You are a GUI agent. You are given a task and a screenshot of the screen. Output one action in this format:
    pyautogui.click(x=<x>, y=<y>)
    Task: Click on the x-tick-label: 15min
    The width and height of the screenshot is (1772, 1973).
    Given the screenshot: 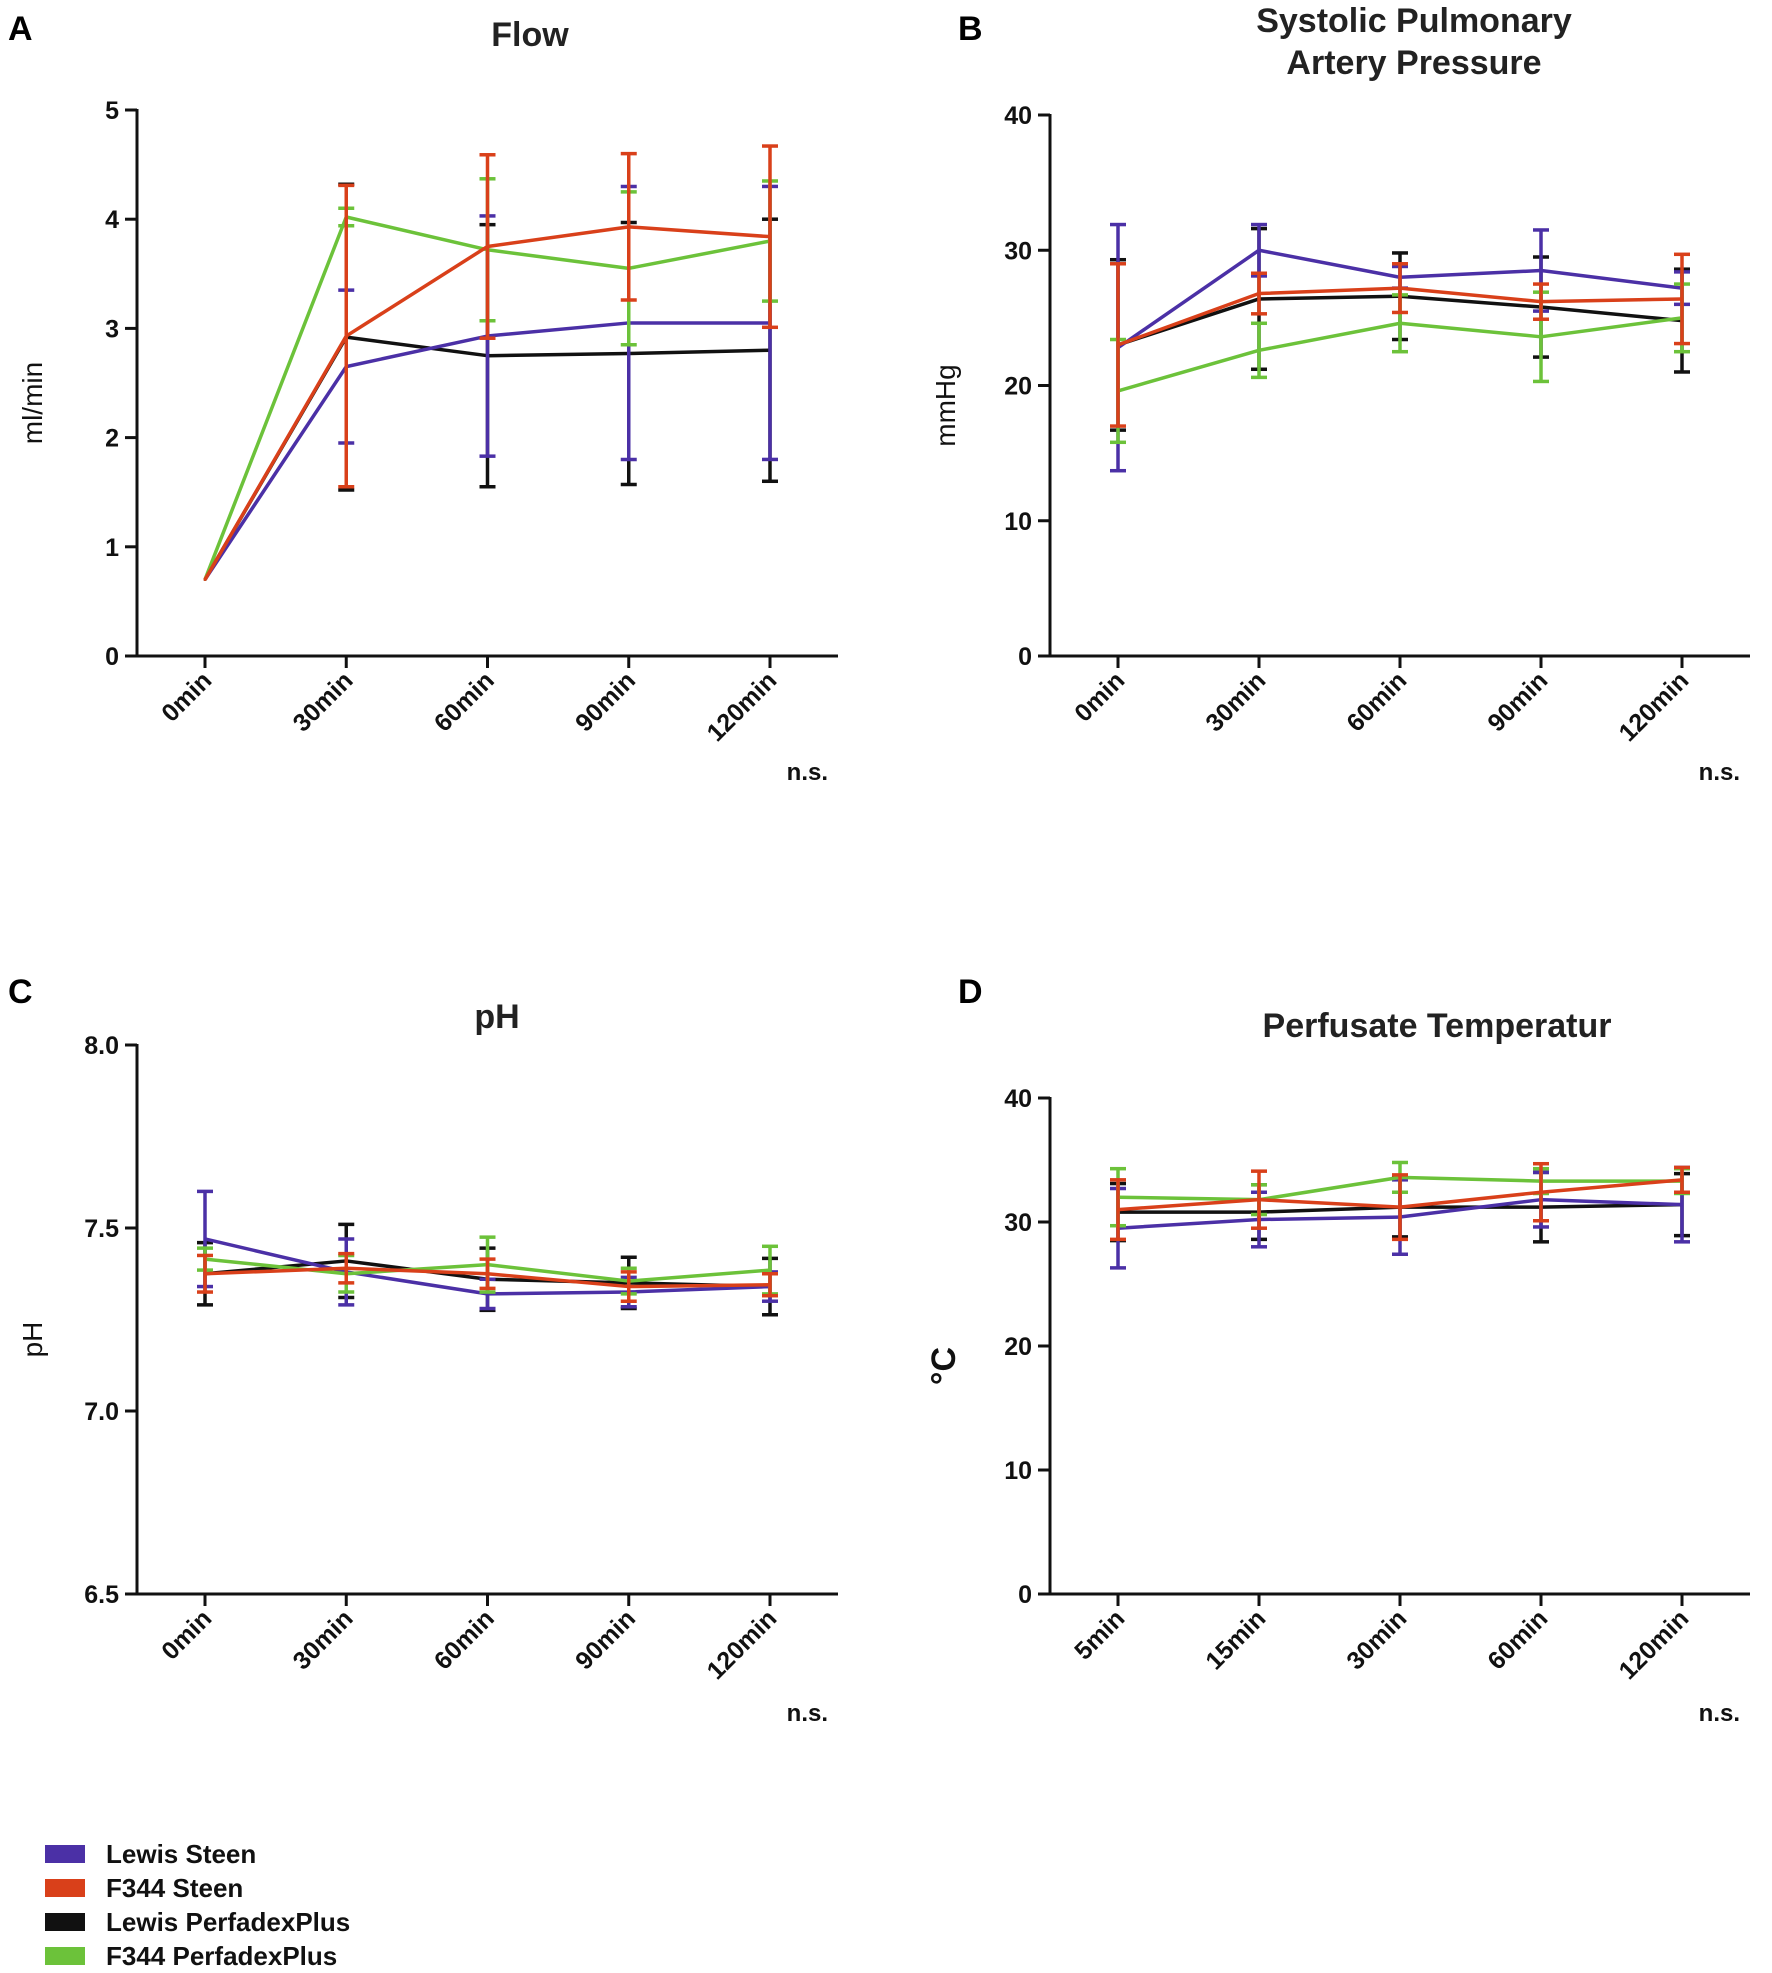 What is the action you would take?
    pyautogui.click(x=1235, y=1639)
    